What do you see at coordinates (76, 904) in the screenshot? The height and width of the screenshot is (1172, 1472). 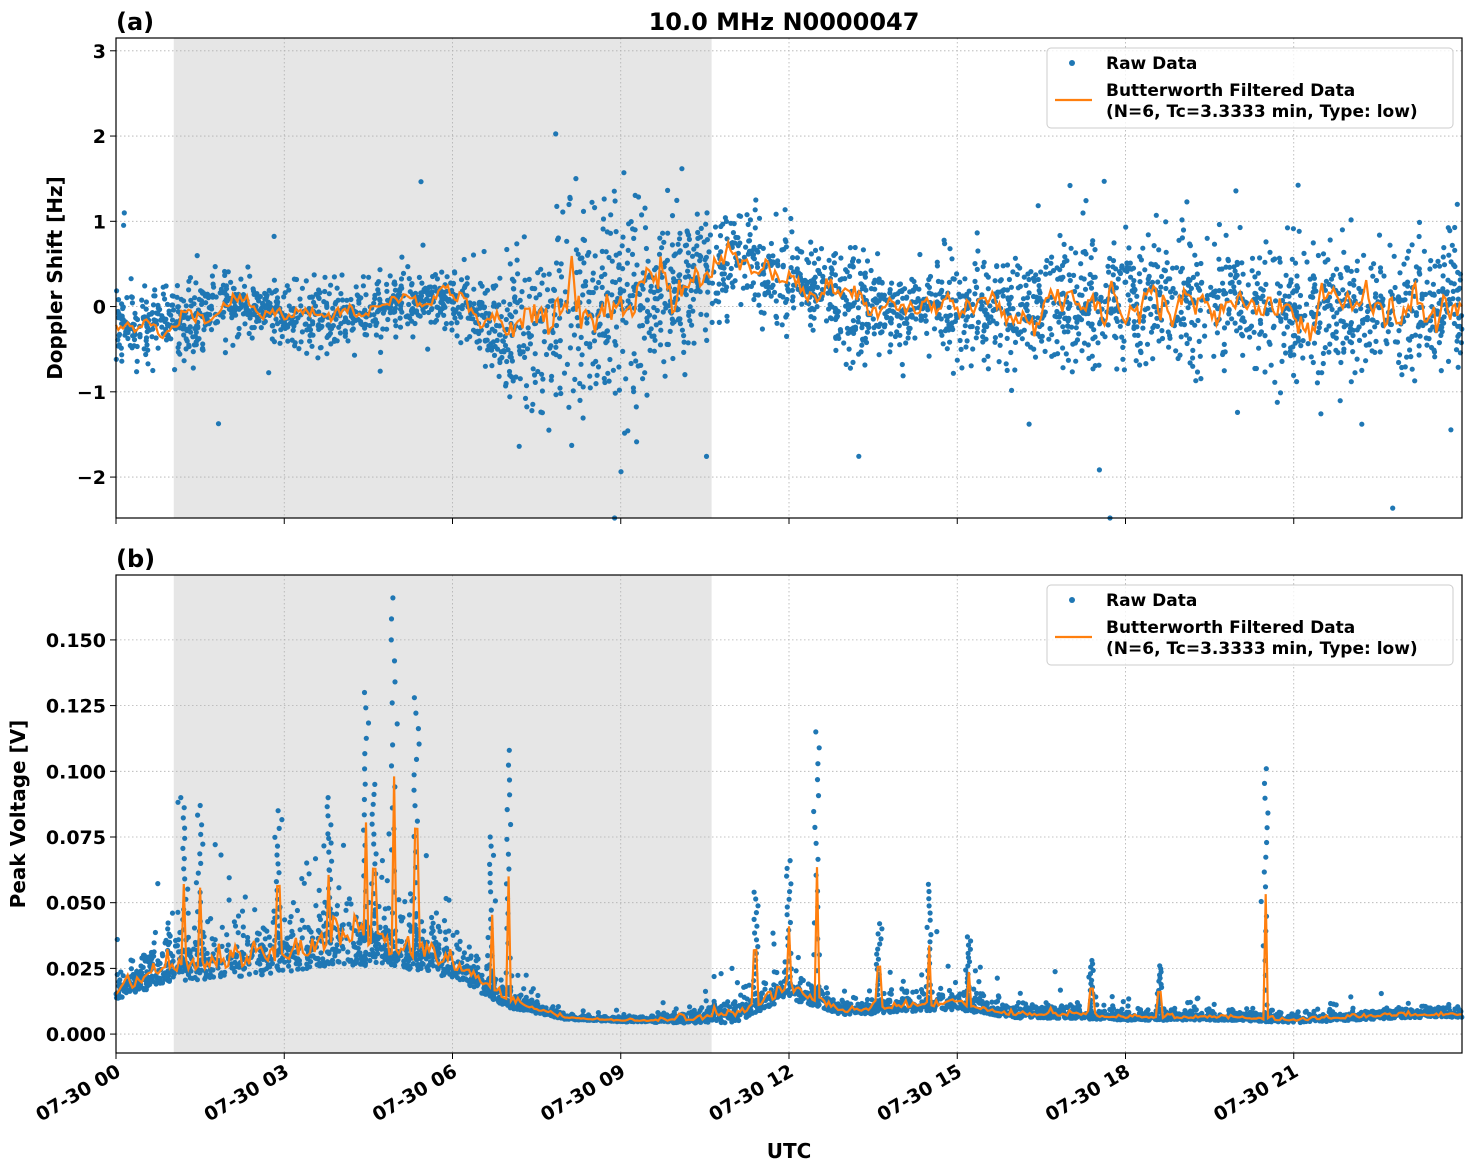 I see `y-tick-label: 0.050` at bounding box center [76, 904].